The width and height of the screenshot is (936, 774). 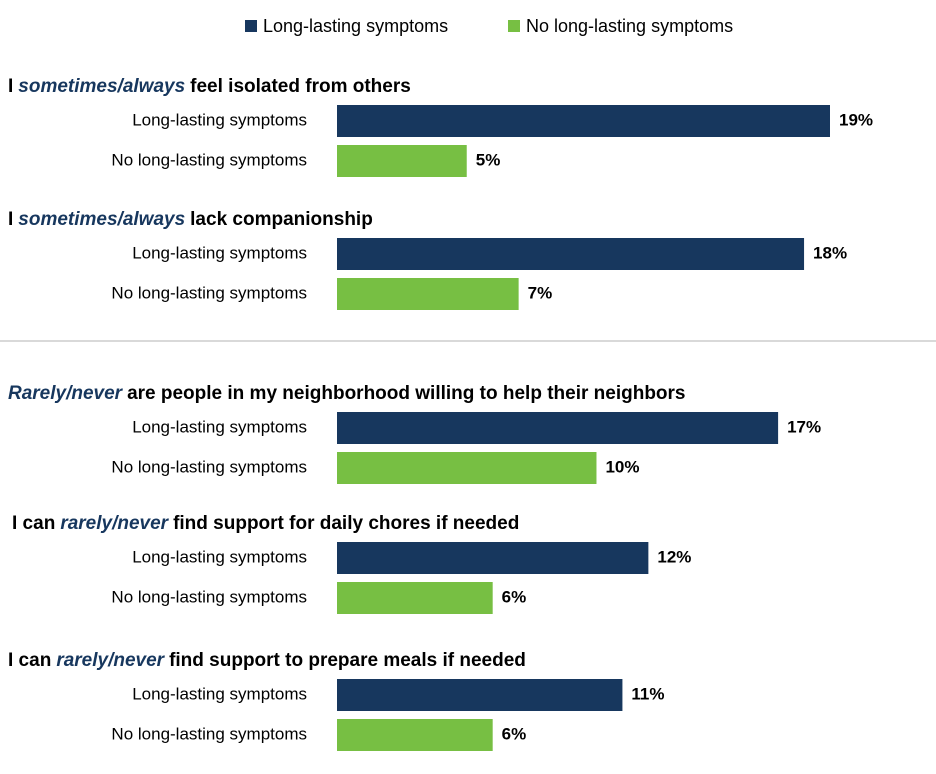 What do you see at coordinates (300, 86) in the screenshot?
I see `question-segment: feel isolated from others` at bounding box center [300, 86].